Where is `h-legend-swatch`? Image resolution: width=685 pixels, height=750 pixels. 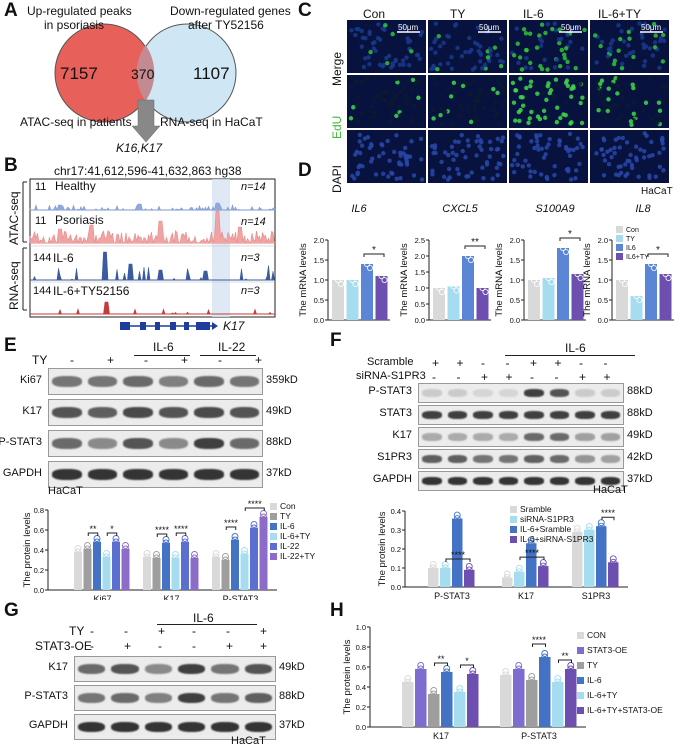 h-legend-swatch is located at coordinates (580, 710).